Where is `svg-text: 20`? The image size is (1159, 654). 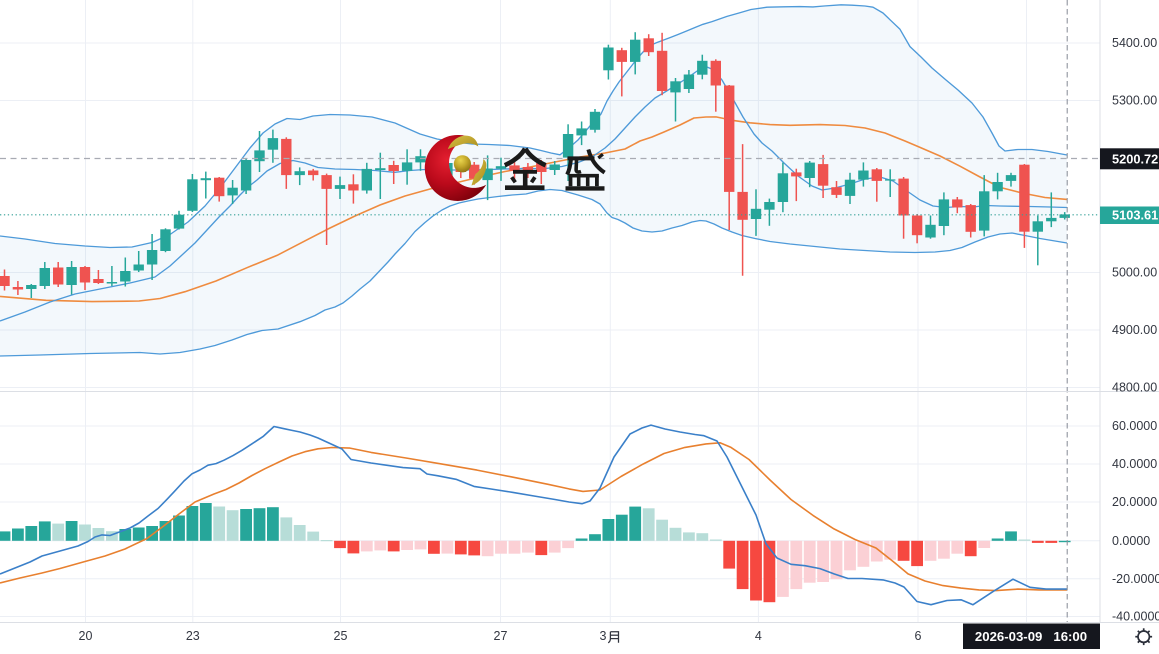
svg-text: 20 is located at coordinates (86, 636).